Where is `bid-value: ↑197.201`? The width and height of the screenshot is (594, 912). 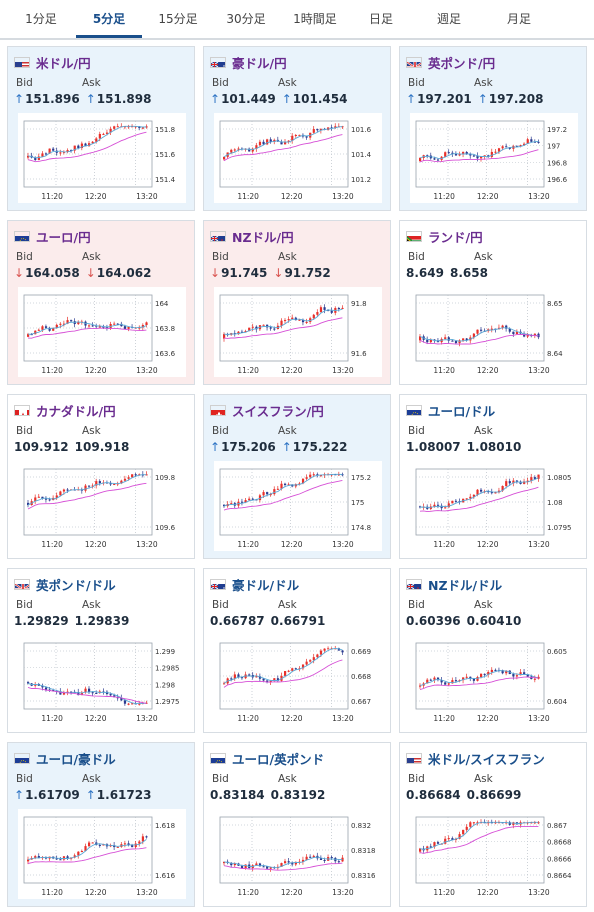
bid-value: ↑197.201 is located at coordinates (439, 99).